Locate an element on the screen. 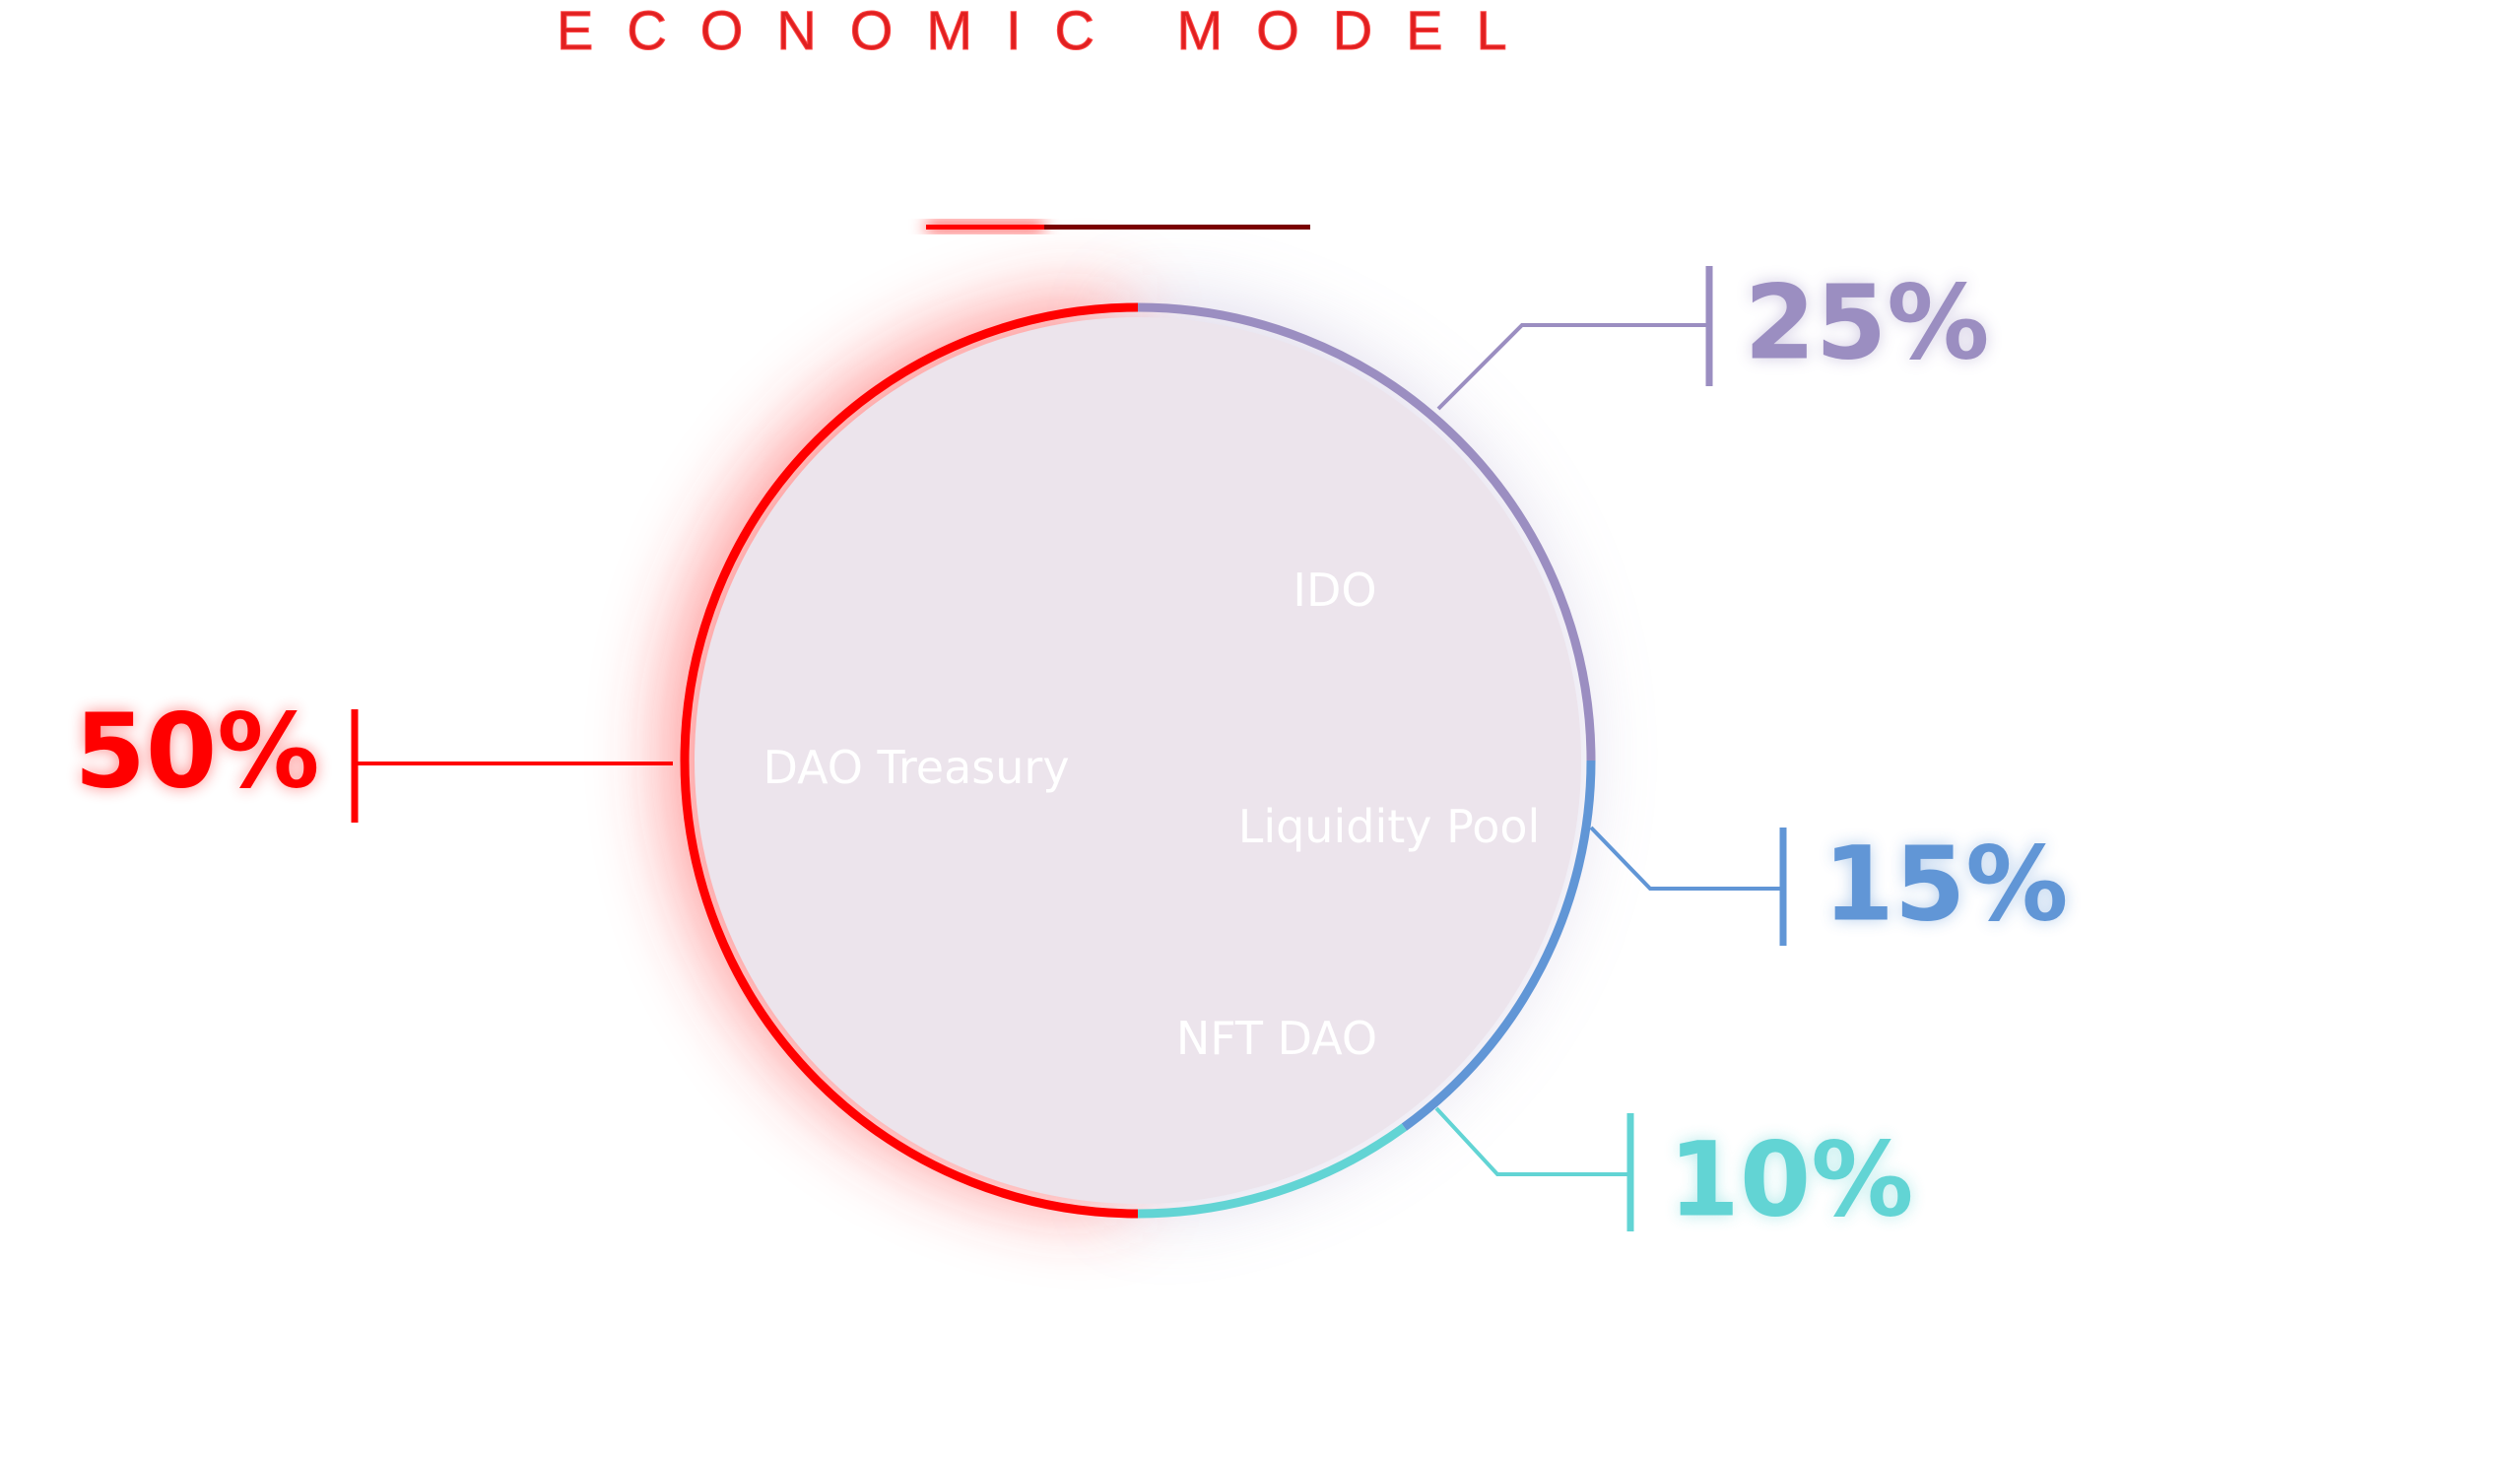  percent-label-liquidity-pool: 15% is located at coordinates (1946, 884).